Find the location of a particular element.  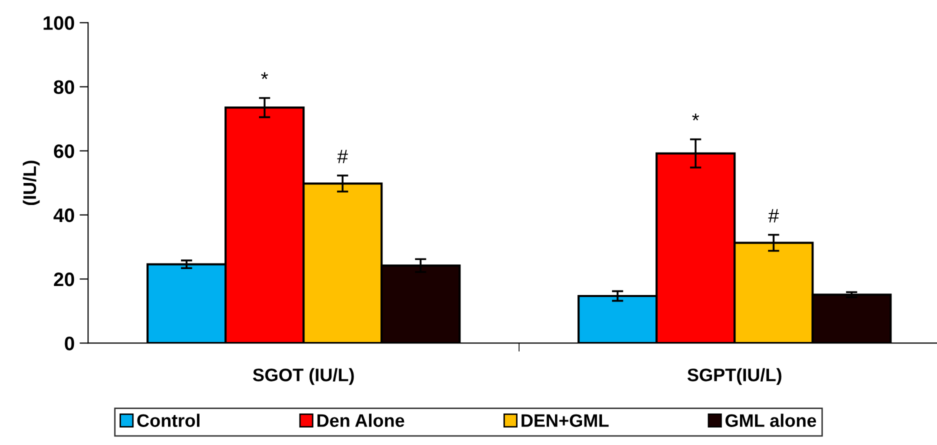

legend-label: DEN+GML is located at coordinates (565, 420).